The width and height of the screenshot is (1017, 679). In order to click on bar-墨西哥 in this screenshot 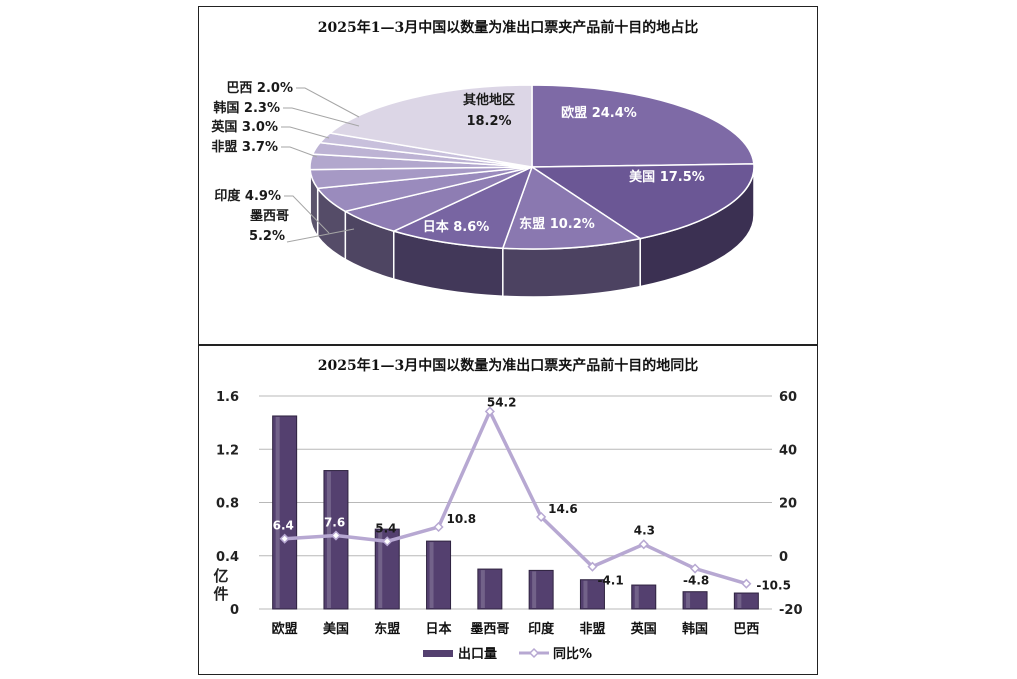, I will do `click(490, 589)`.